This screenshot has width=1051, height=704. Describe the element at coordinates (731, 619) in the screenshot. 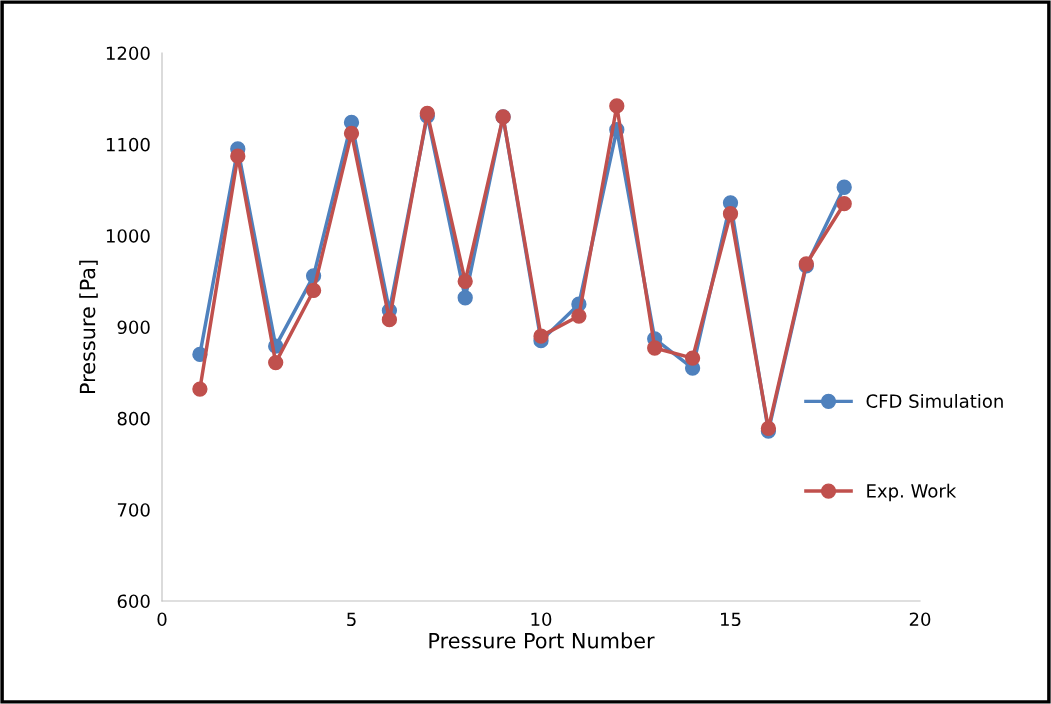

I see `x-tick-label: 15` at that location.